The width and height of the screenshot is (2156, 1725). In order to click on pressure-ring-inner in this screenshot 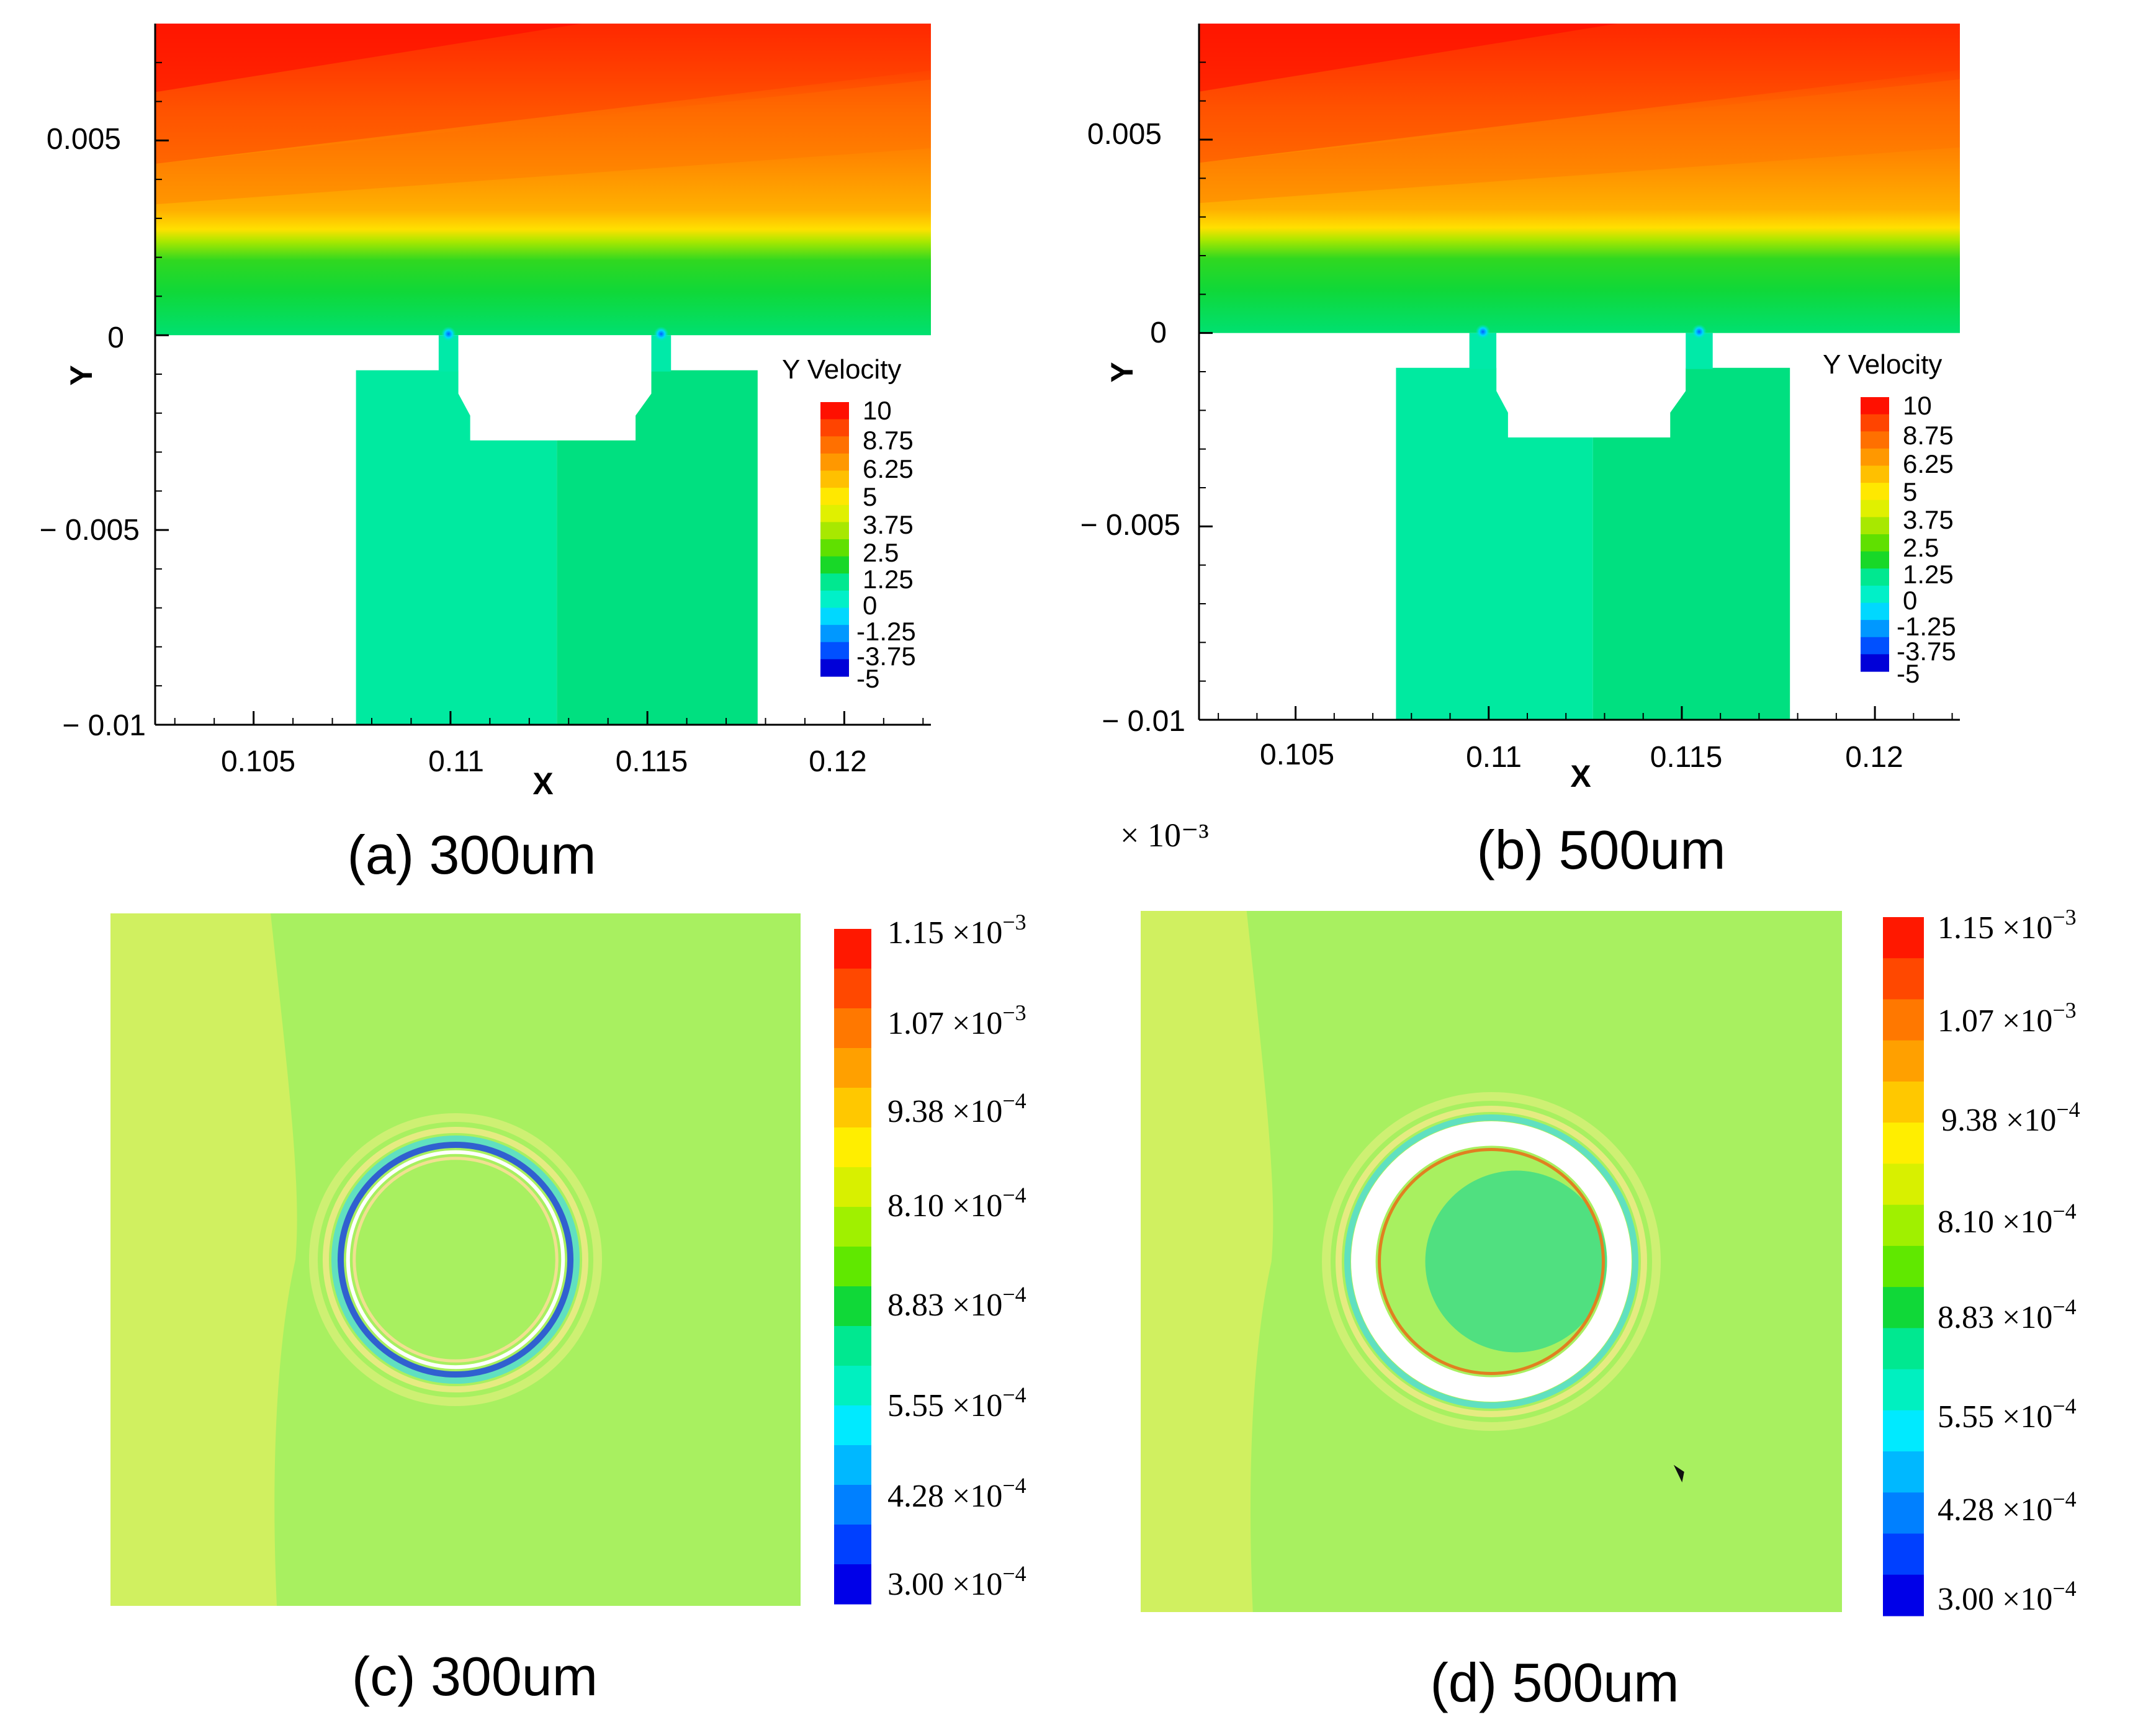, I will do `click(456, 1259)`.